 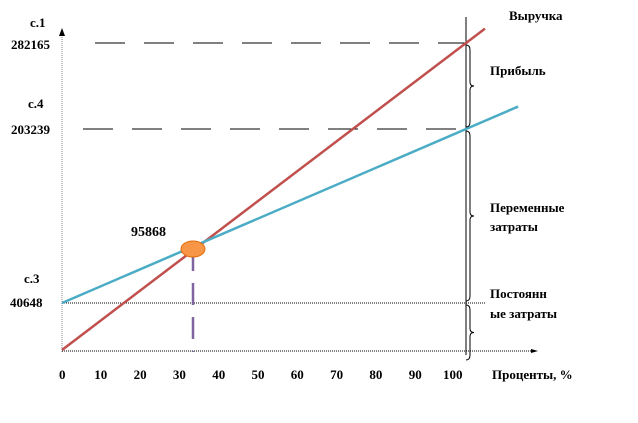 What do you see at coordinates (536, 15) in the screenshot?
I see `revenue-label: Выручка` at bounding box center [536, 15].